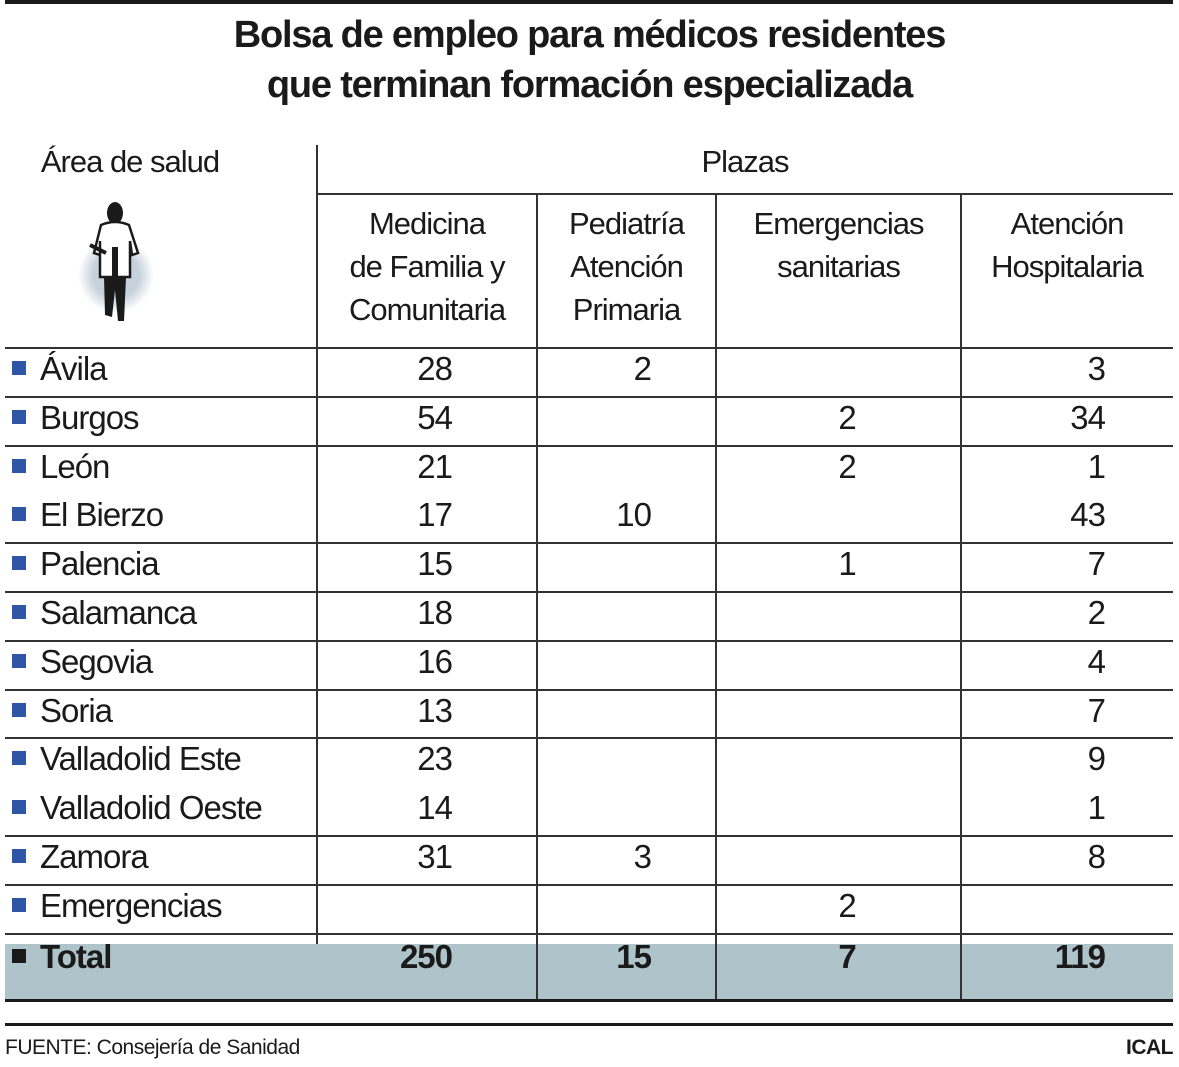 The width and height of the screenshot is (1179, 1067). I want to click on area-name: Total, so click(76, 956).